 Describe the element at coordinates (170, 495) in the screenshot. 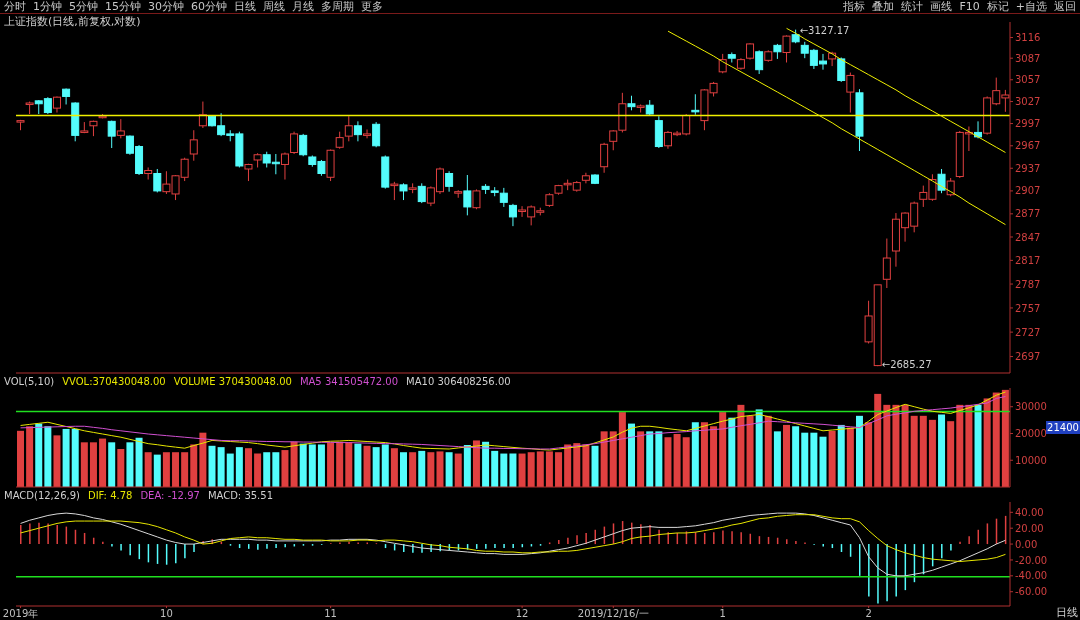

I see `text: DEA: -12.97` at that location.